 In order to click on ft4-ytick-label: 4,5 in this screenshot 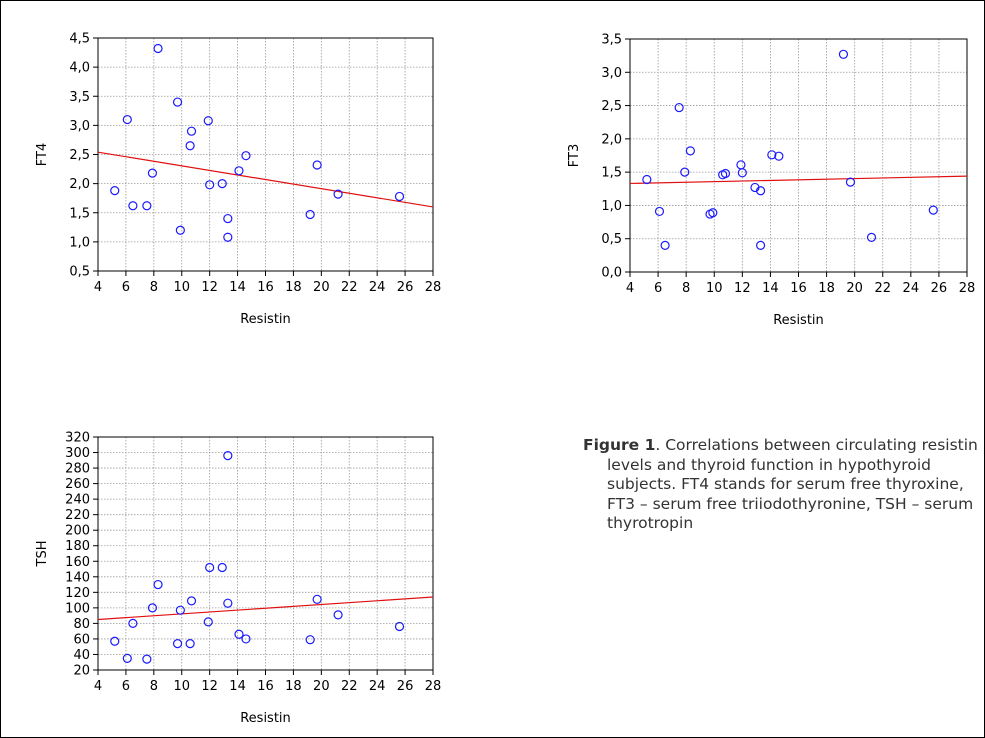, I will do `click(79, 39)`.